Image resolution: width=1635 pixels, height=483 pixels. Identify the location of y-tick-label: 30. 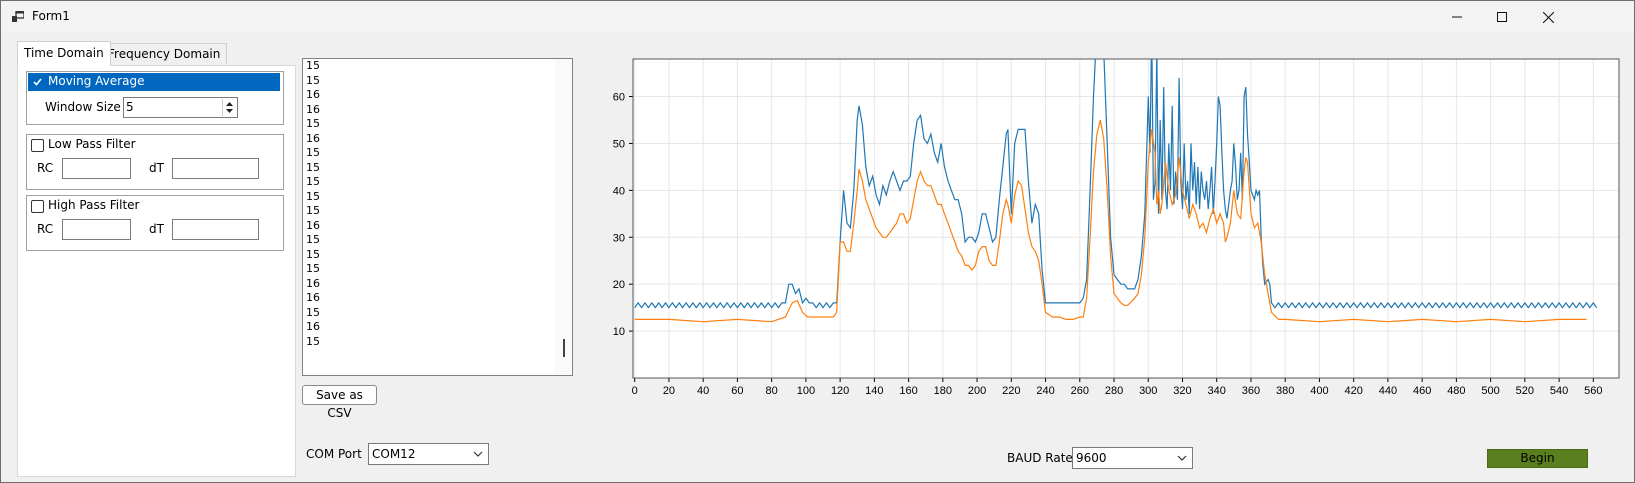
(619, 238).